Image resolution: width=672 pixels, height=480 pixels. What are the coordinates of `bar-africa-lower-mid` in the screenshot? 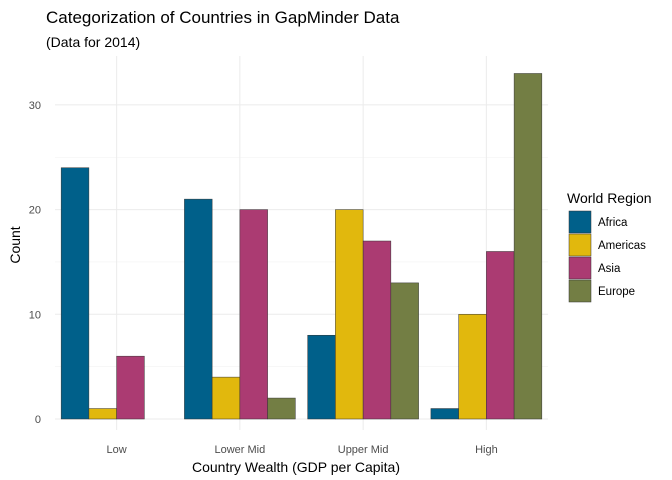 It's located at (198, 309).